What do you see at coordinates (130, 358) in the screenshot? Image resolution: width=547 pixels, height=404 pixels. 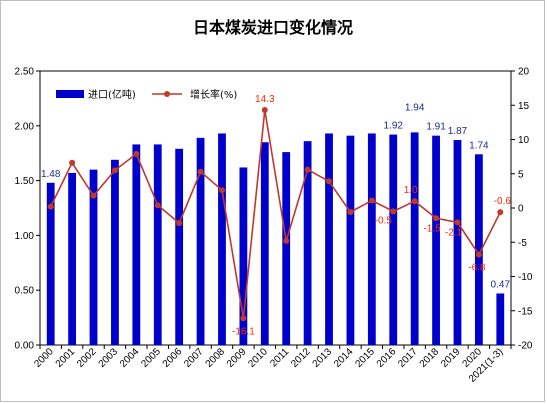 I see `x-tick-label: 2004` at bounding box center [130, 358].